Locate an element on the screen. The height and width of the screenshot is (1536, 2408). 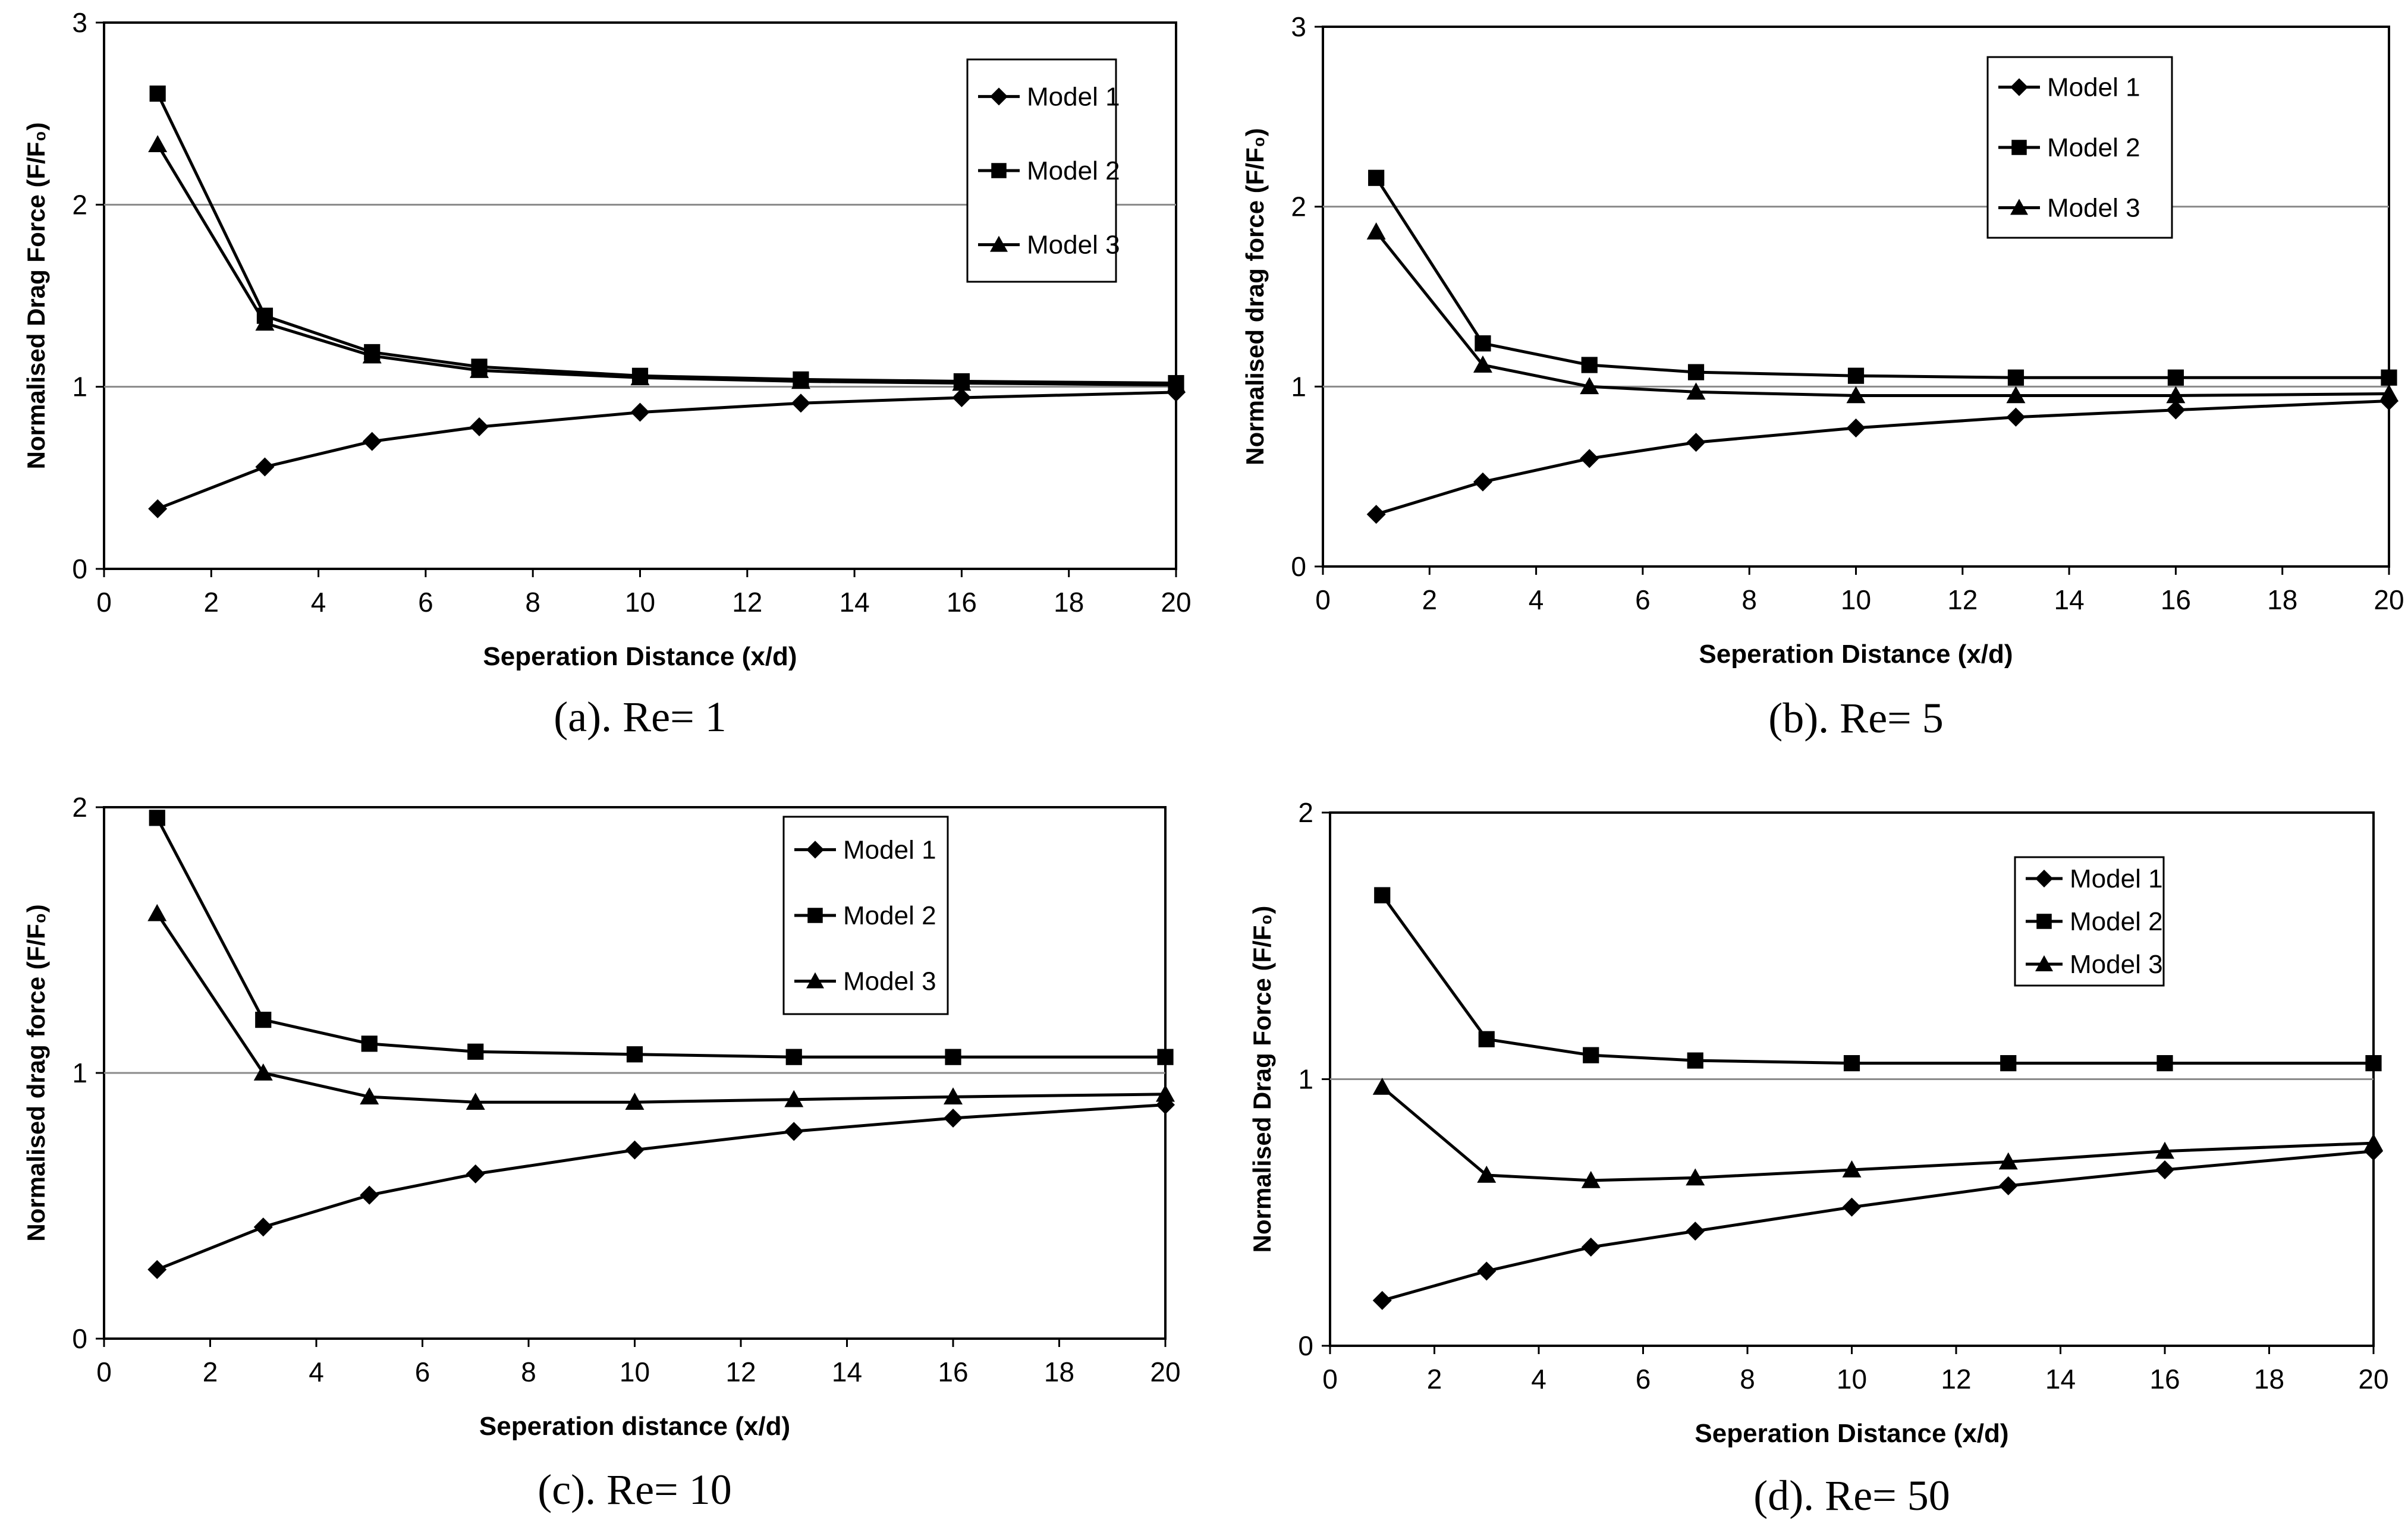
panel-caption: (b). Re= 5 is located at coordinates (1856, 718).